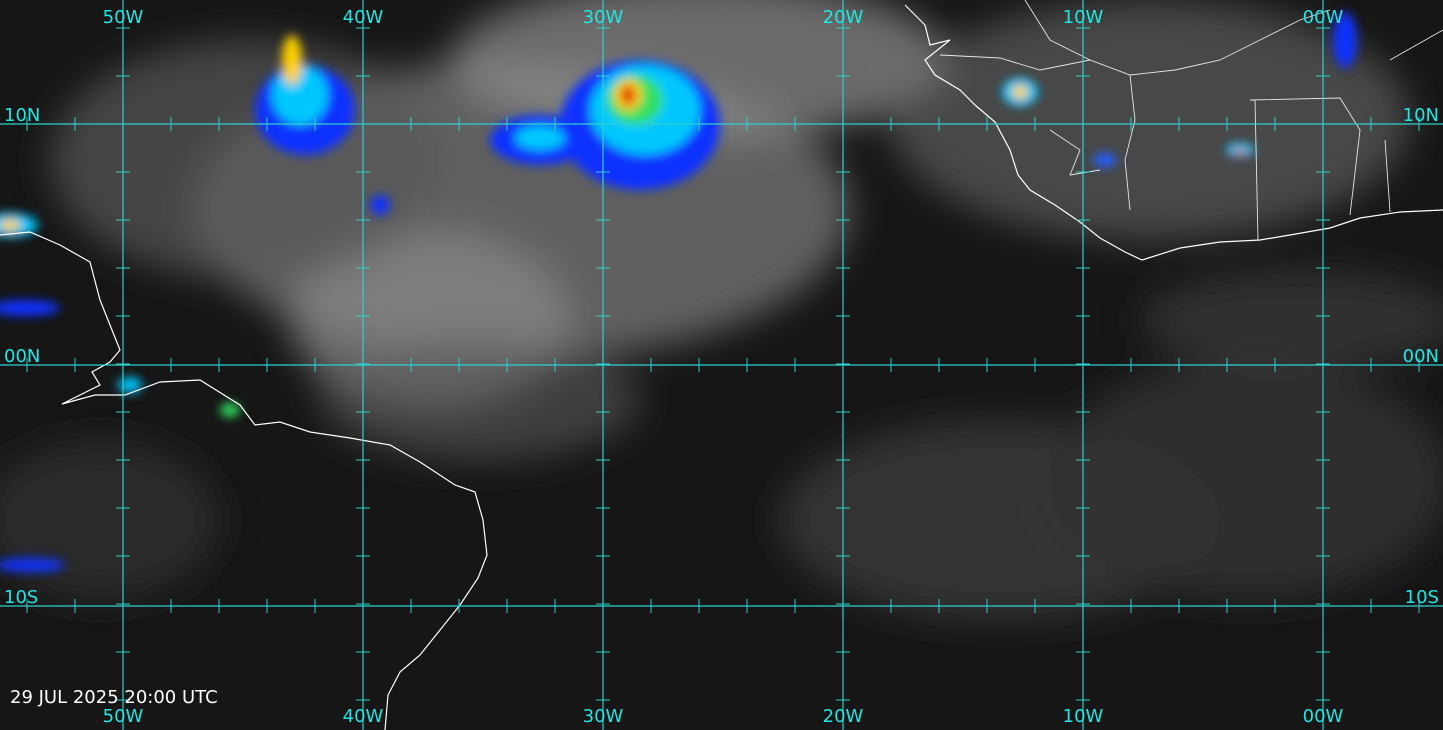  I want to click on country-borders, so click(1191, 120).